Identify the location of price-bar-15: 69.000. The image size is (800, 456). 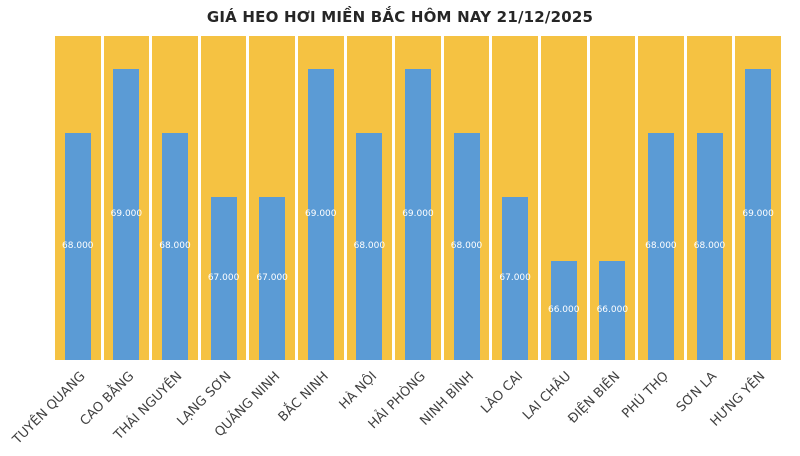
(758, 214).